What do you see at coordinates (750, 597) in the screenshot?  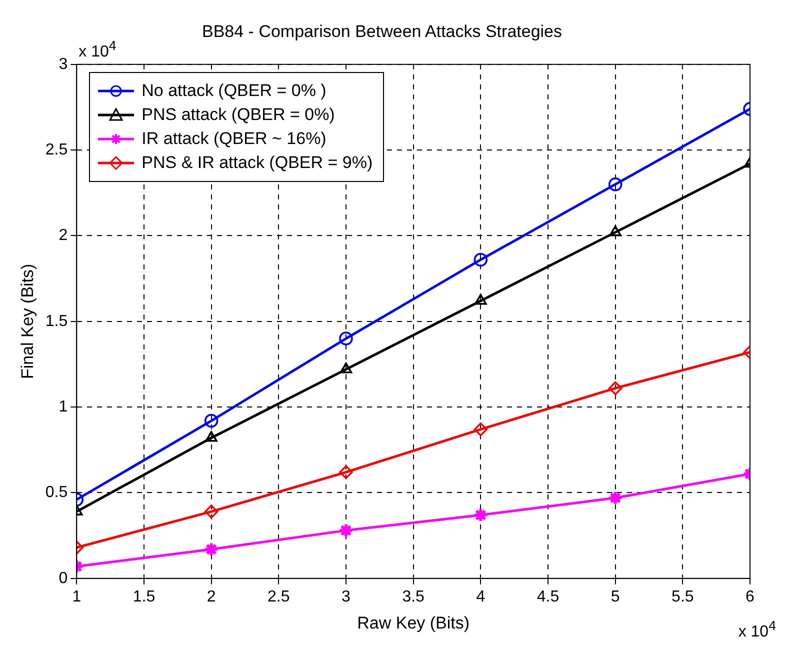 I see `x-tick-label: 6` at bounding box center [750, 597].